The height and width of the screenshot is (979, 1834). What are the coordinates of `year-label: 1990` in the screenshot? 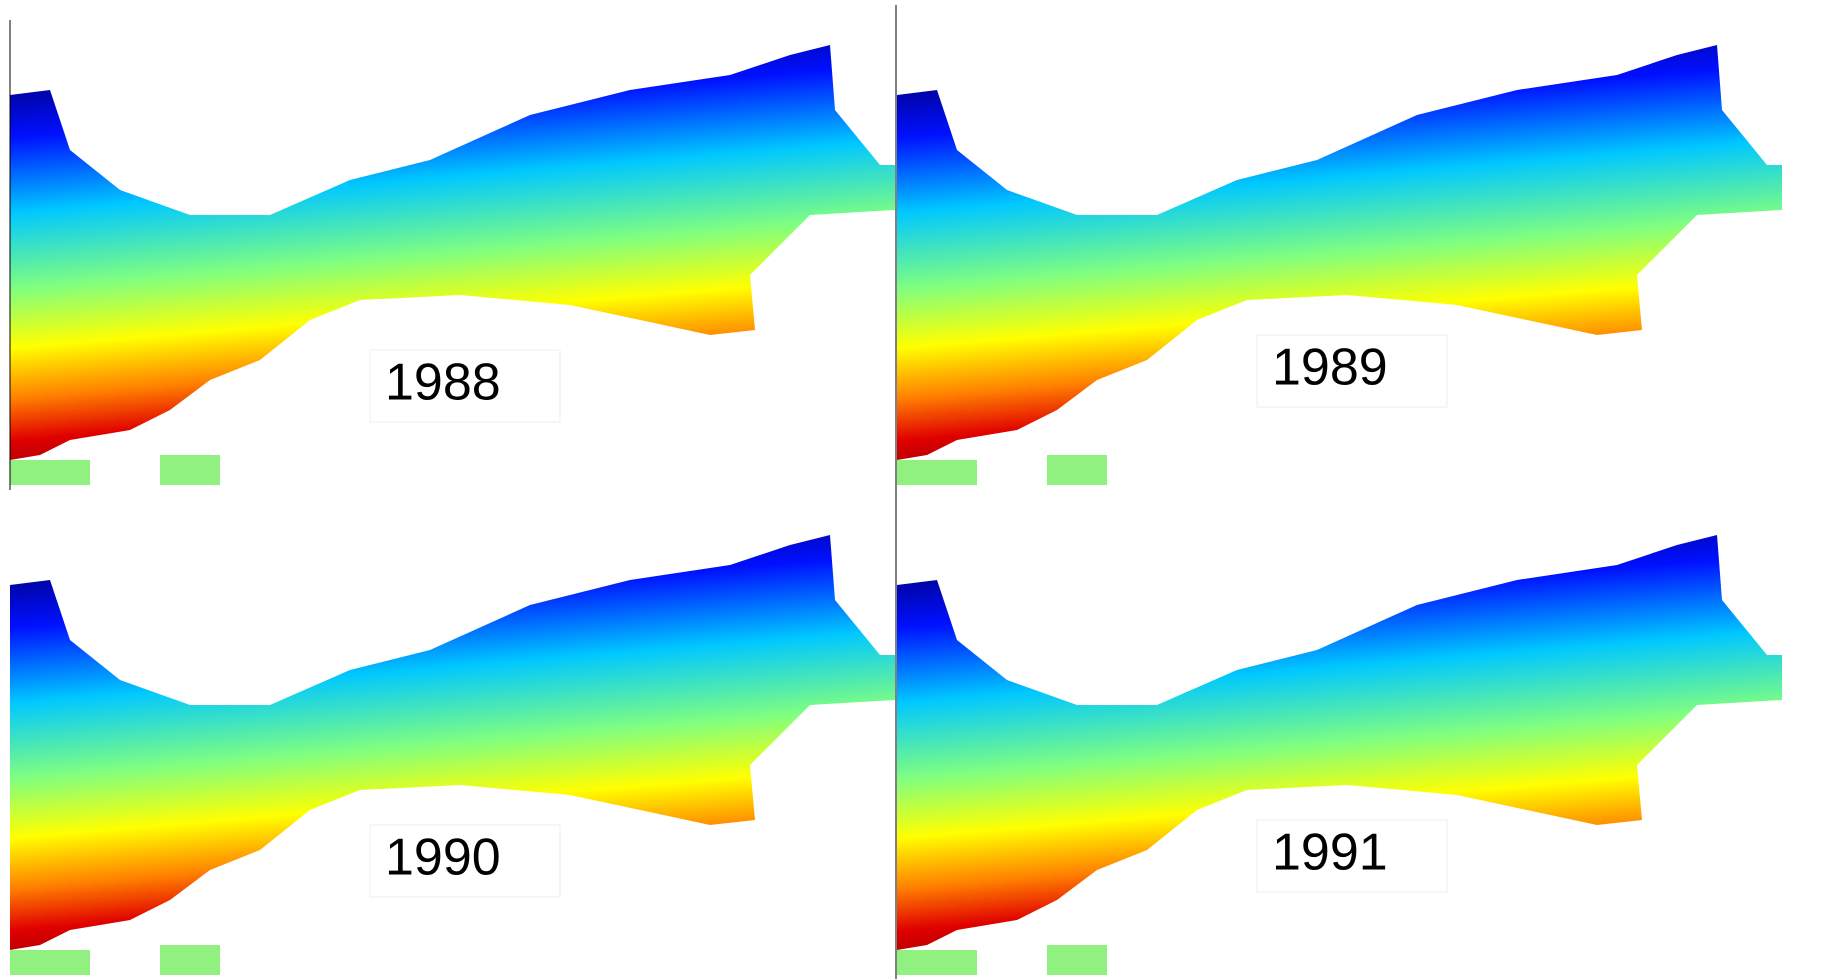 It's located at (443, 858).